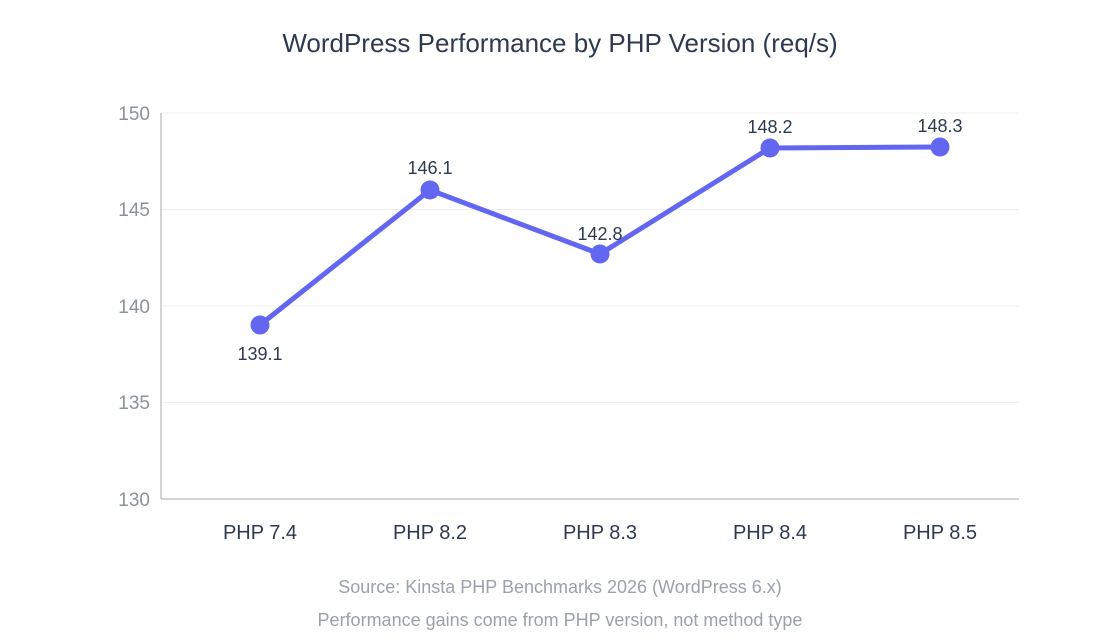 This screenshot has width=1120, height=640. Describe the element at coordinates (430, 533) in the screenshot. I see `x-tick: PHP 8.2` at that location.